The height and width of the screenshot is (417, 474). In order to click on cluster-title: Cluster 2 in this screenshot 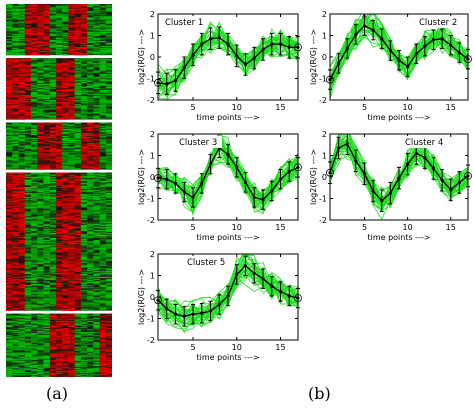, I will do `click(439, 22)`.